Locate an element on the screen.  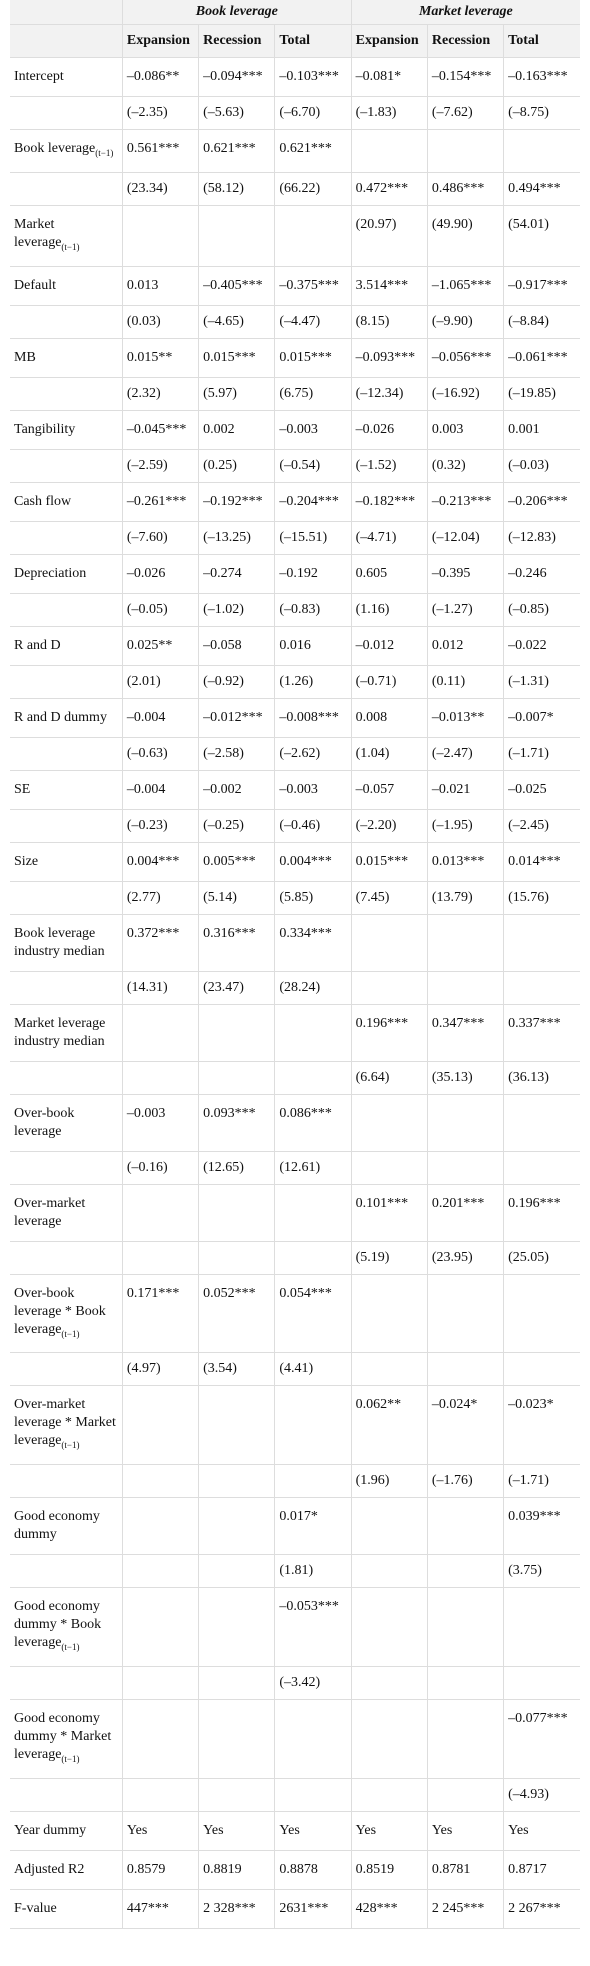
value-cell: (–0.71) is located at coordinates (389, 682).